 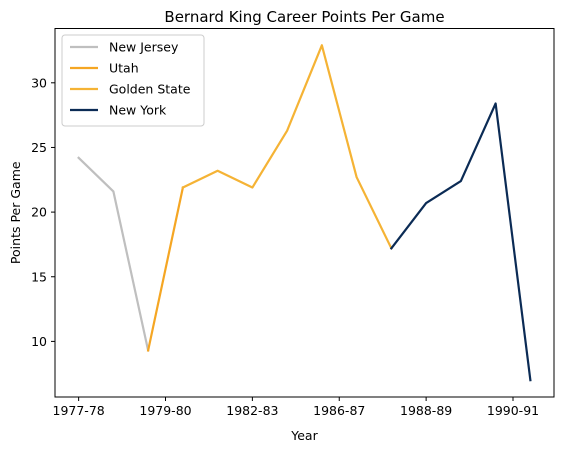 What do you see at coordinates (113, 254) in the screenshot?
I see `series-line-new-jersey` at bounding box center [113, 254].